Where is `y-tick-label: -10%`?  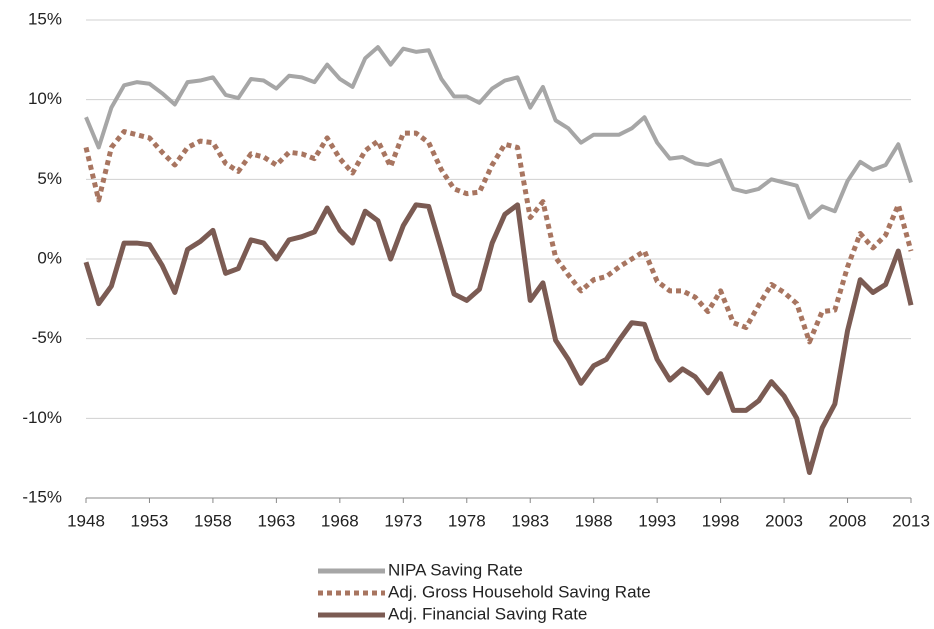 y-tick-label: -10% is located at coordinates (42, 417).